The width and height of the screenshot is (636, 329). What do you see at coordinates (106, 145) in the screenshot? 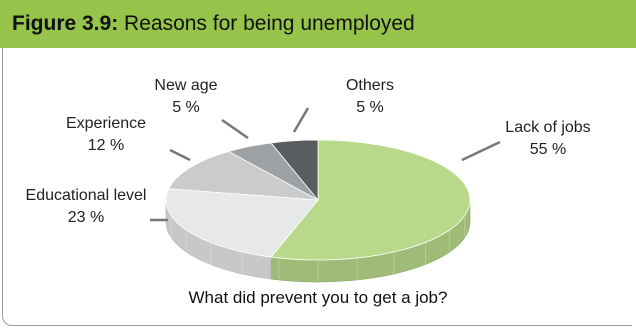
I see `slice-label-2-1: 12 %` at bounding box center [106, 145].